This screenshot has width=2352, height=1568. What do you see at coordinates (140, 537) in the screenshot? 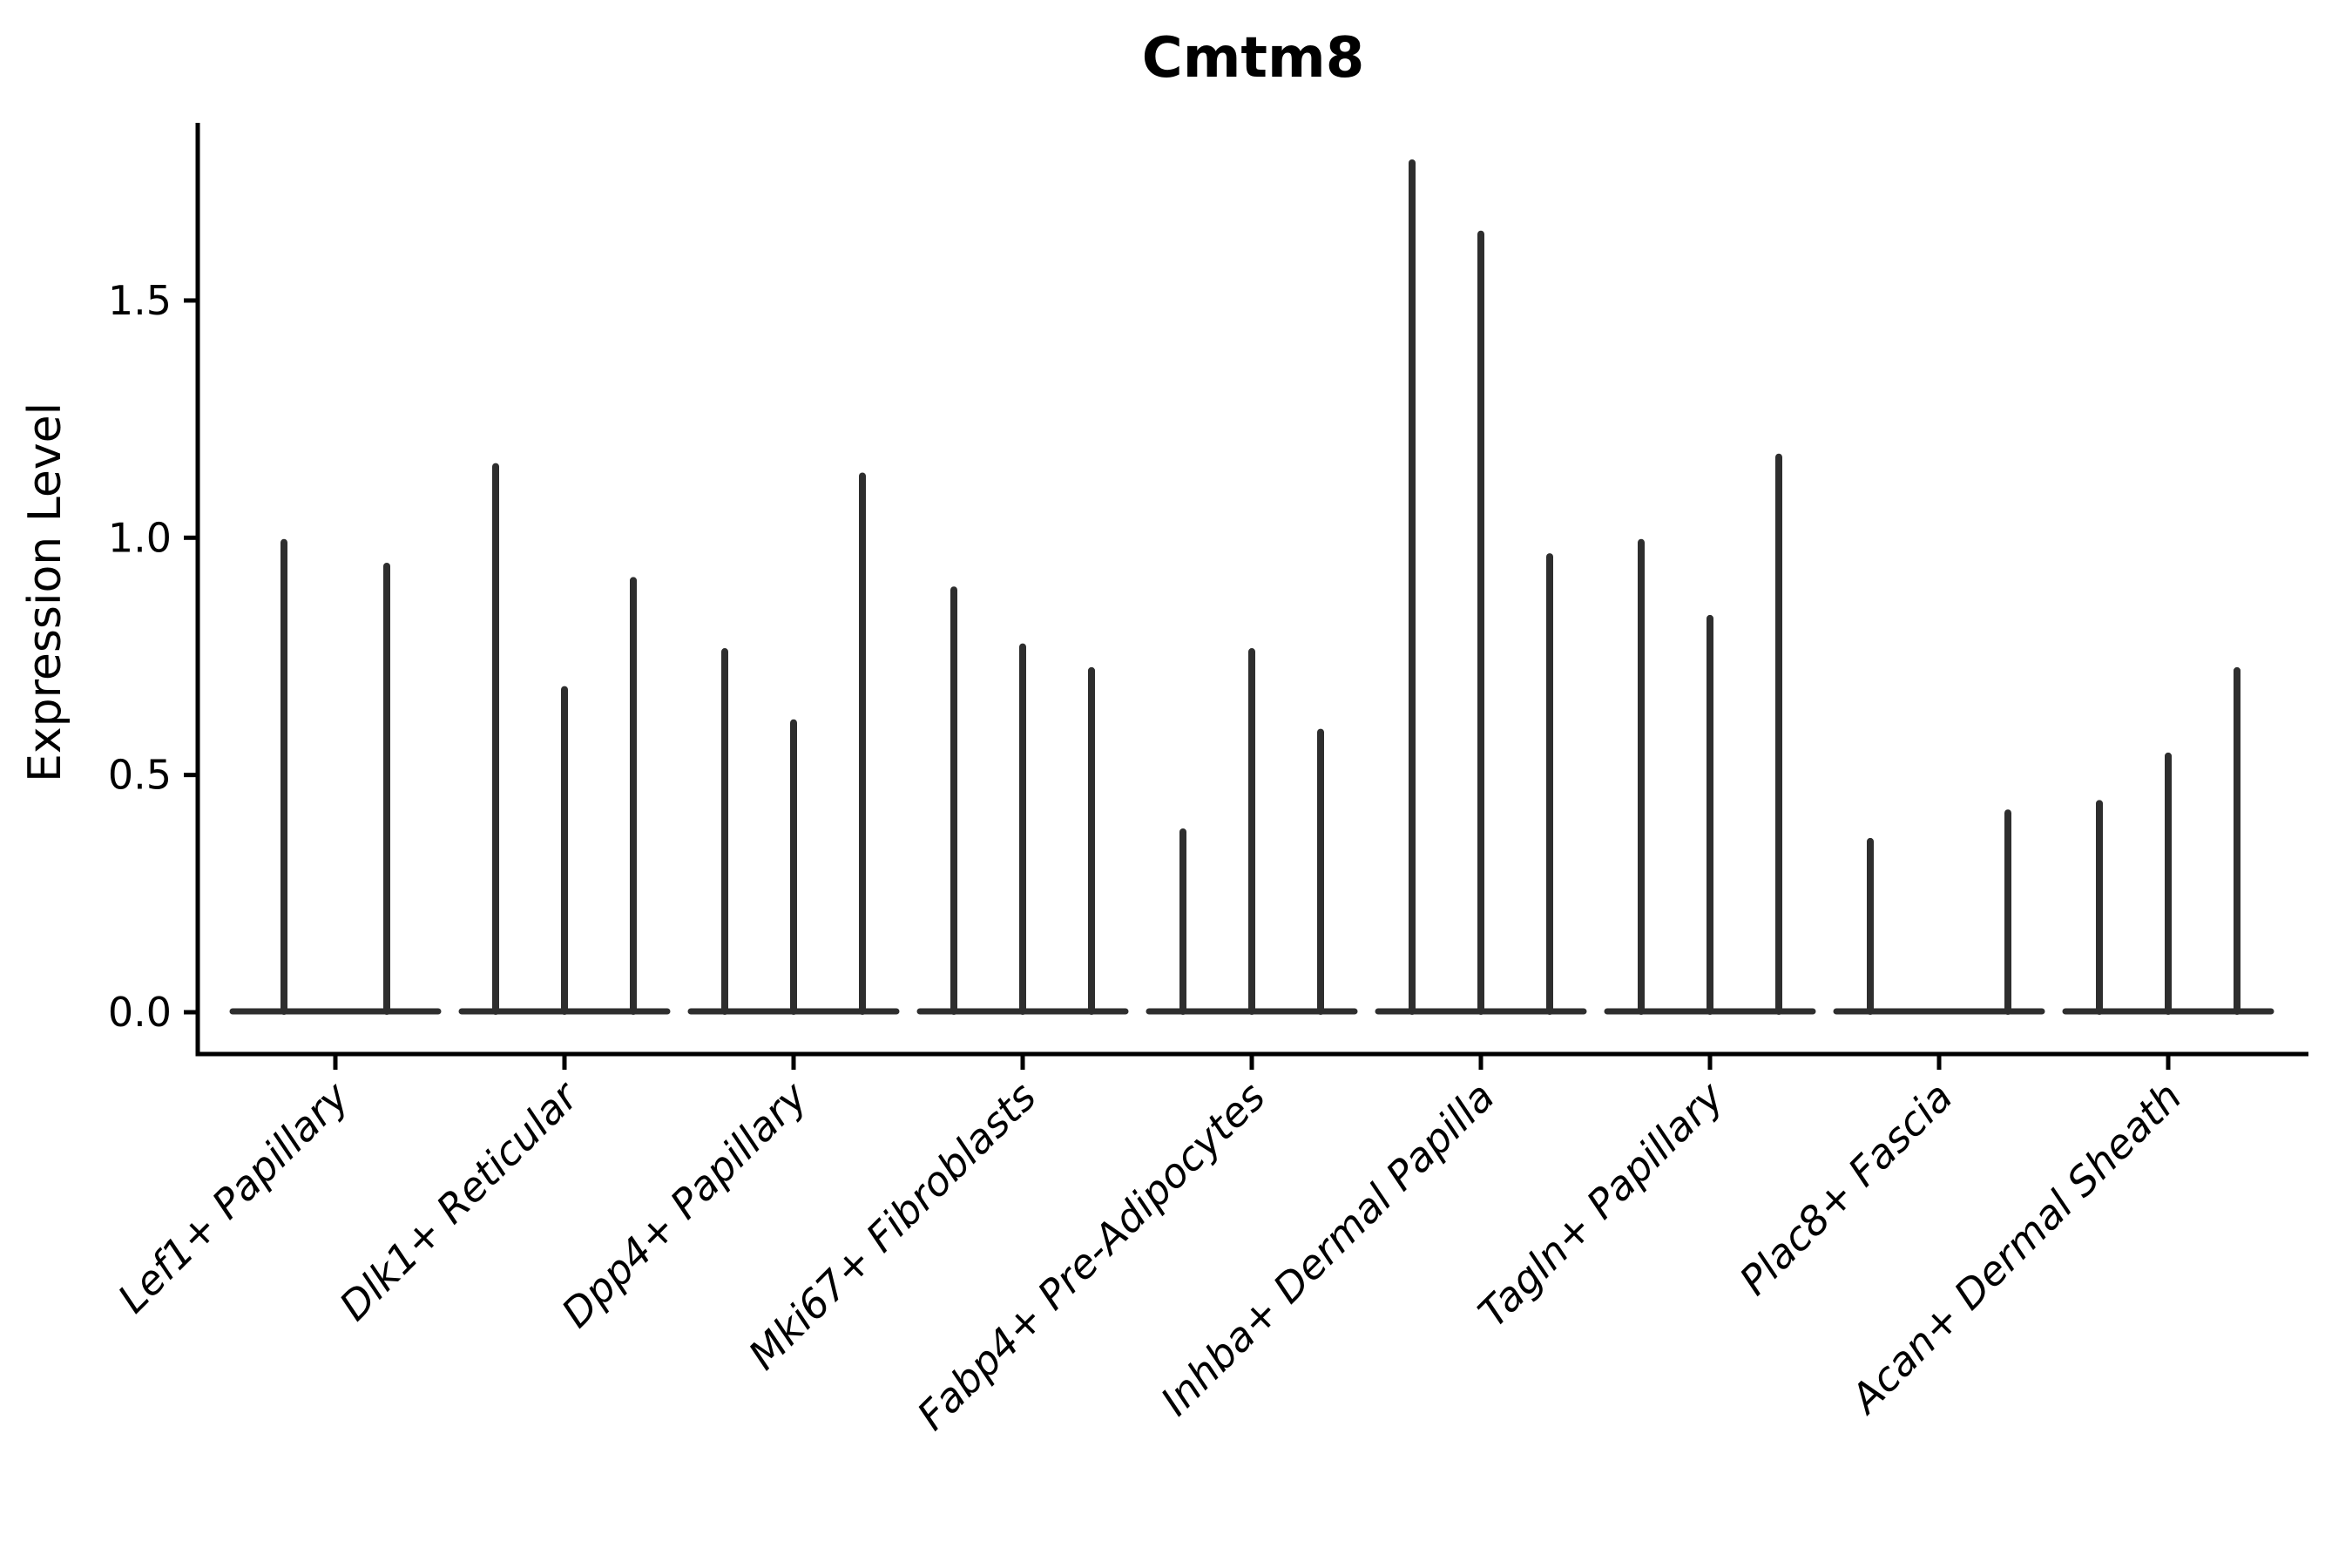
I see `y-tick-label: 1.0` at bounding box center [140, 537].